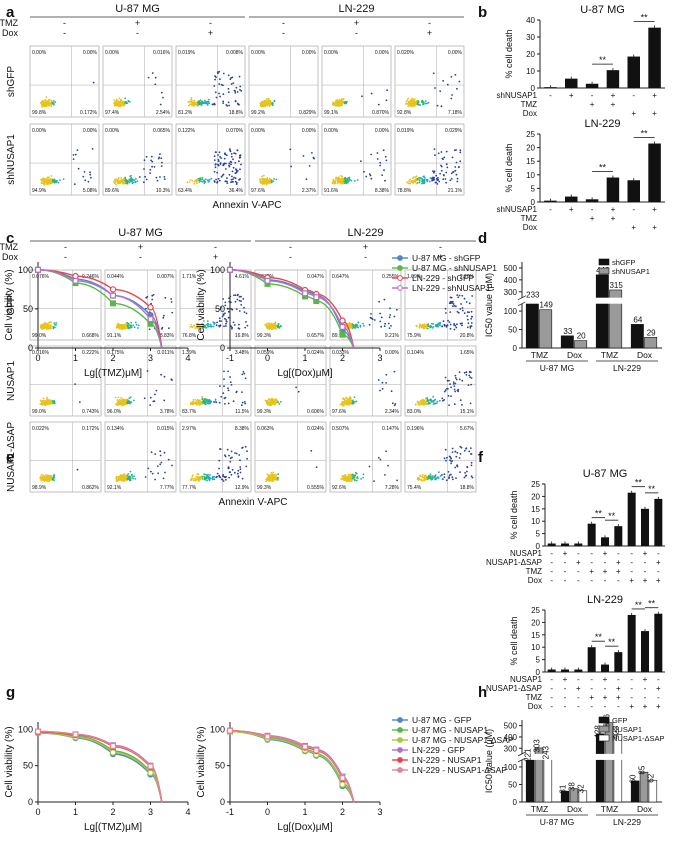  Describe the element at coordinates (533, 188) in the screenshot. I see `b-ln229-ytick-label: 5` at that location.